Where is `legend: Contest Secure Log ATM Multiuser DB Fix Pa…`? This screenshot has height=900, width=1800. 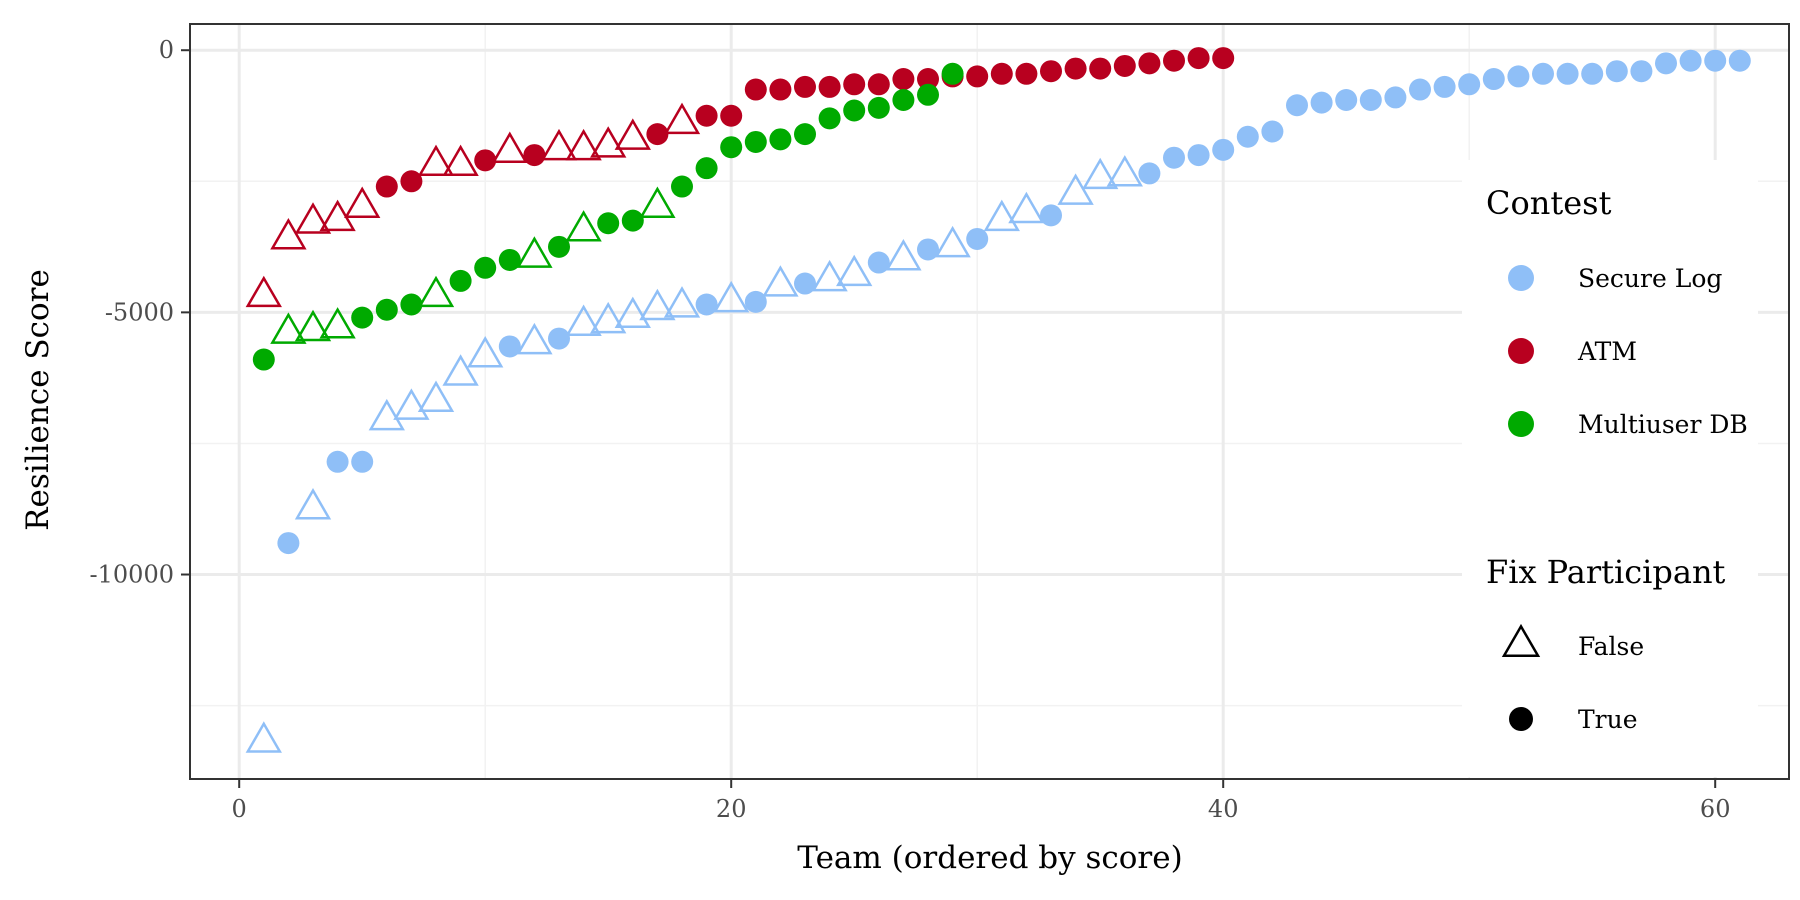 legend: Contest Secure Log ATM Multiuser DB Fix Pa… is located at coordinates (1610, 468).